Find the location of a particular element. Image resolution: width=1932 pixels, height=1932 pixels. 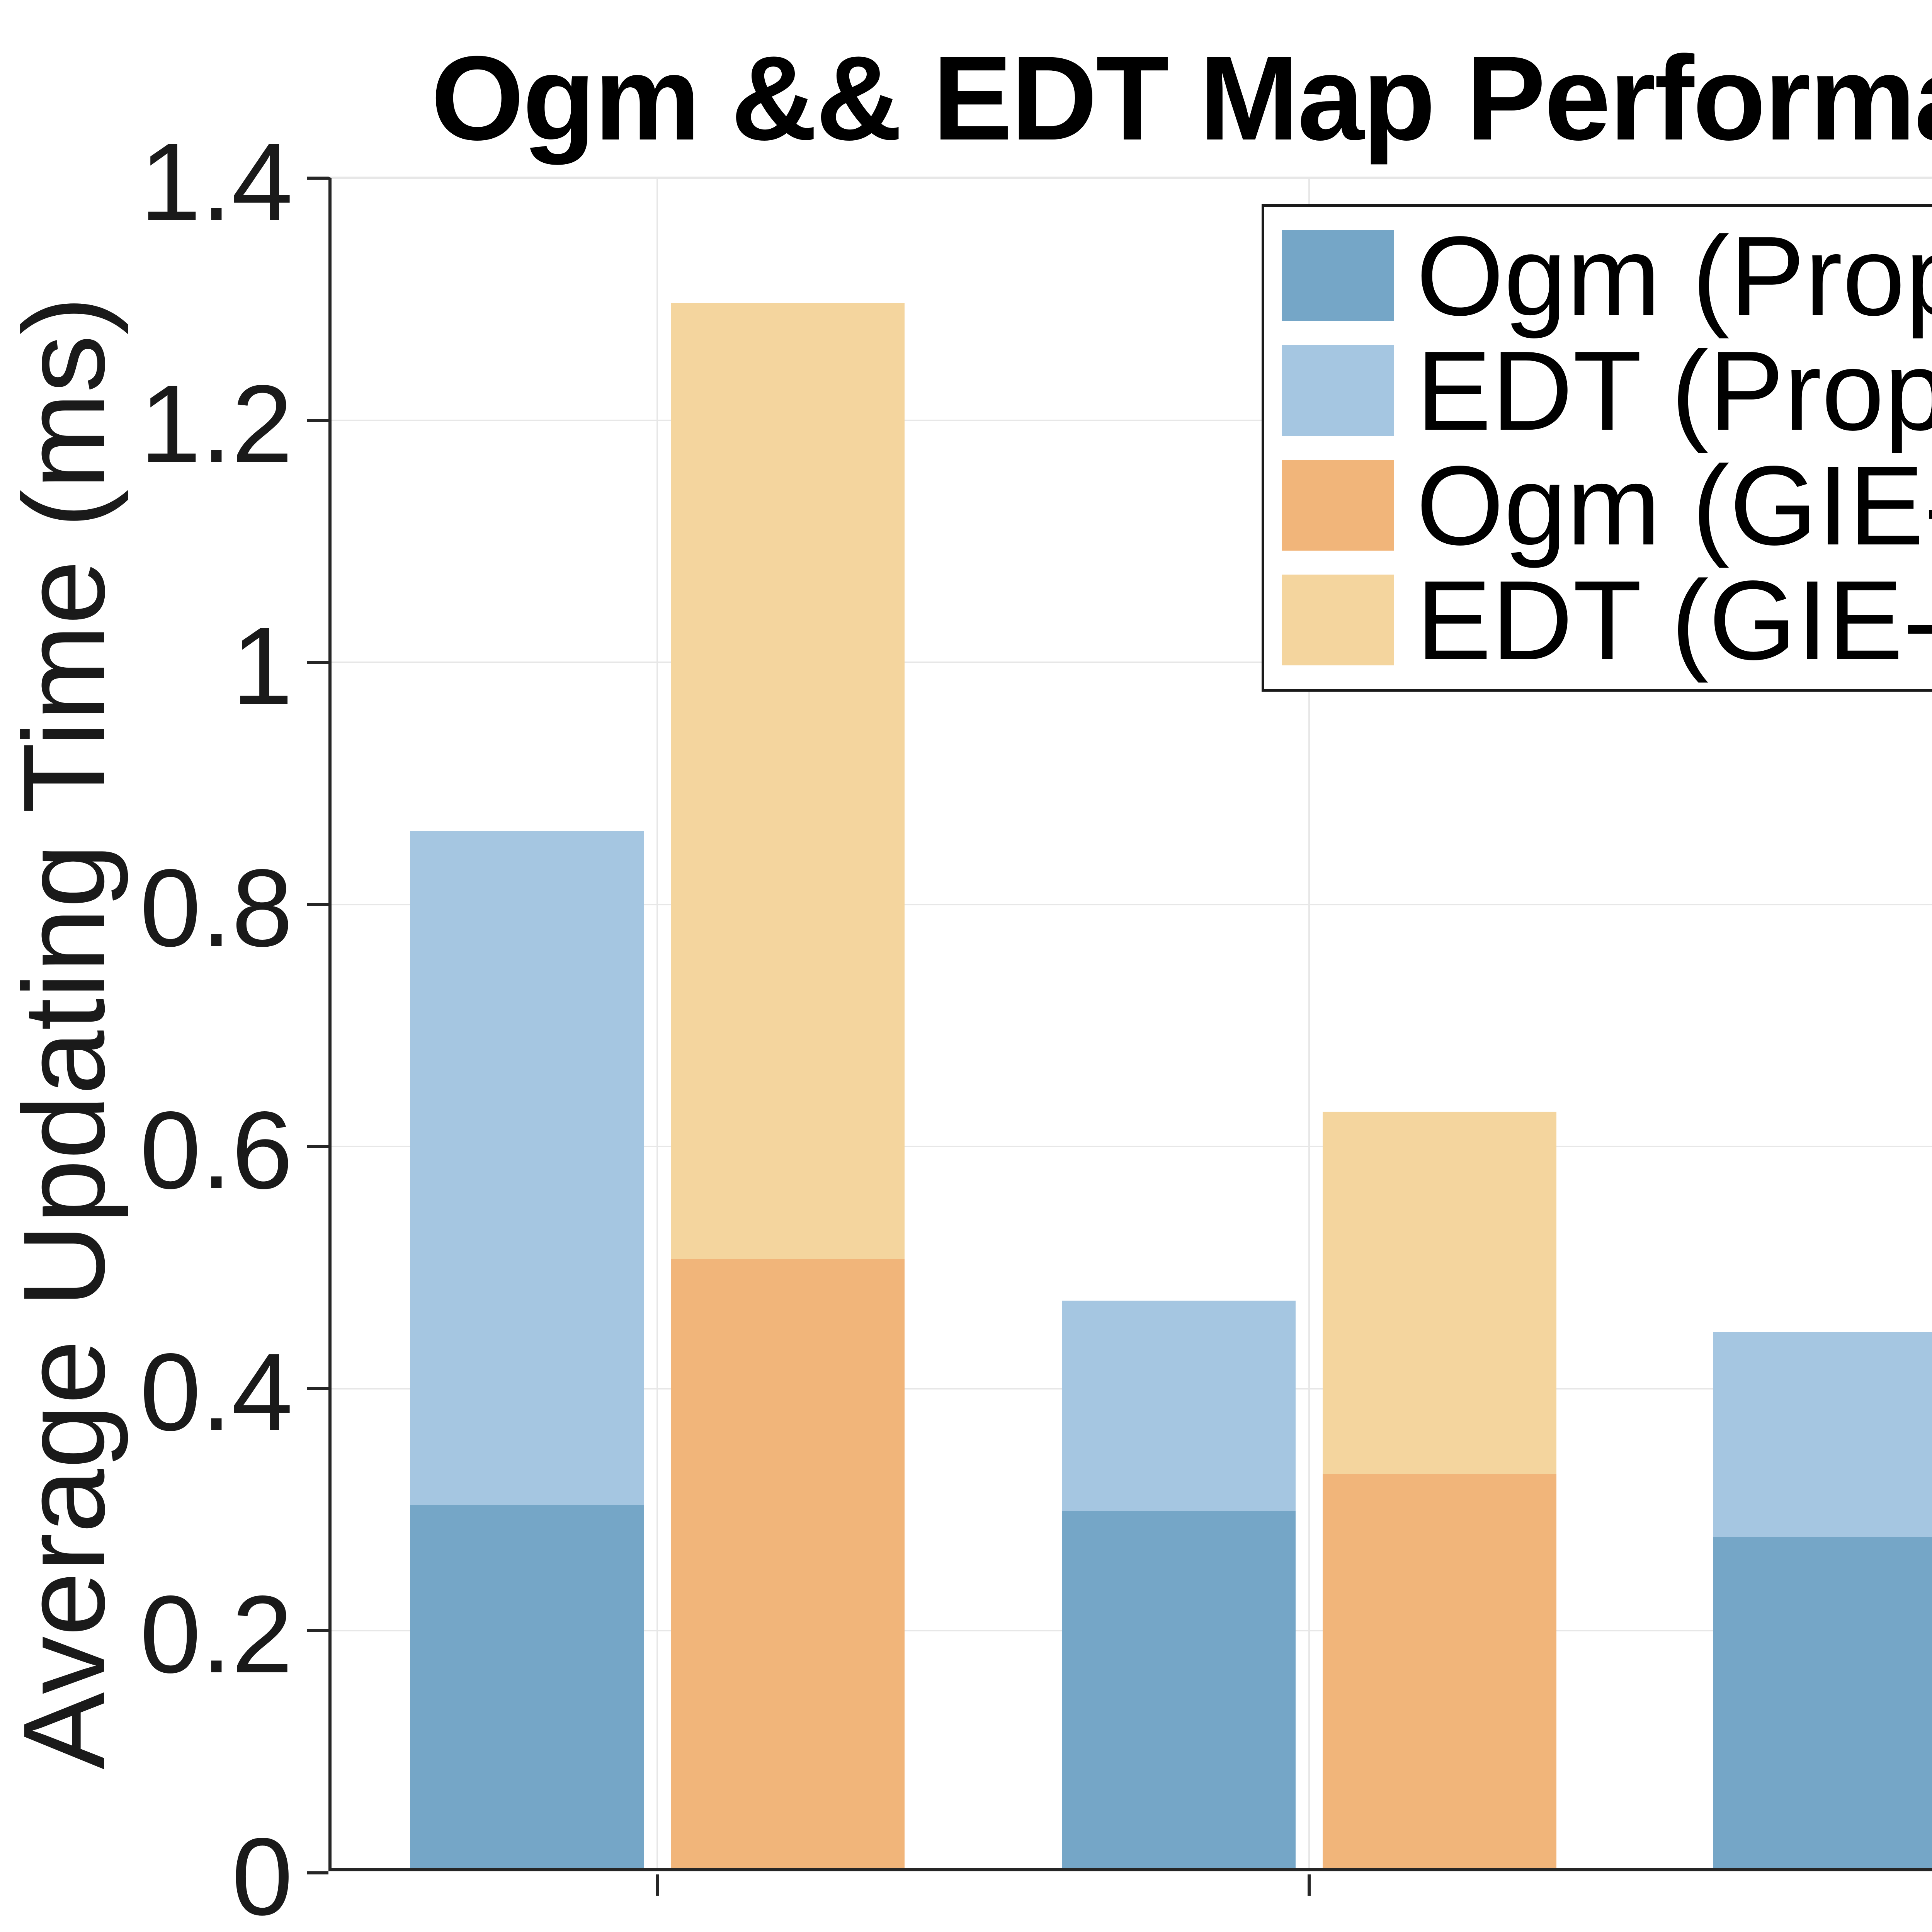

y-tick-label: 0 is located at coordinates (262, 1873).